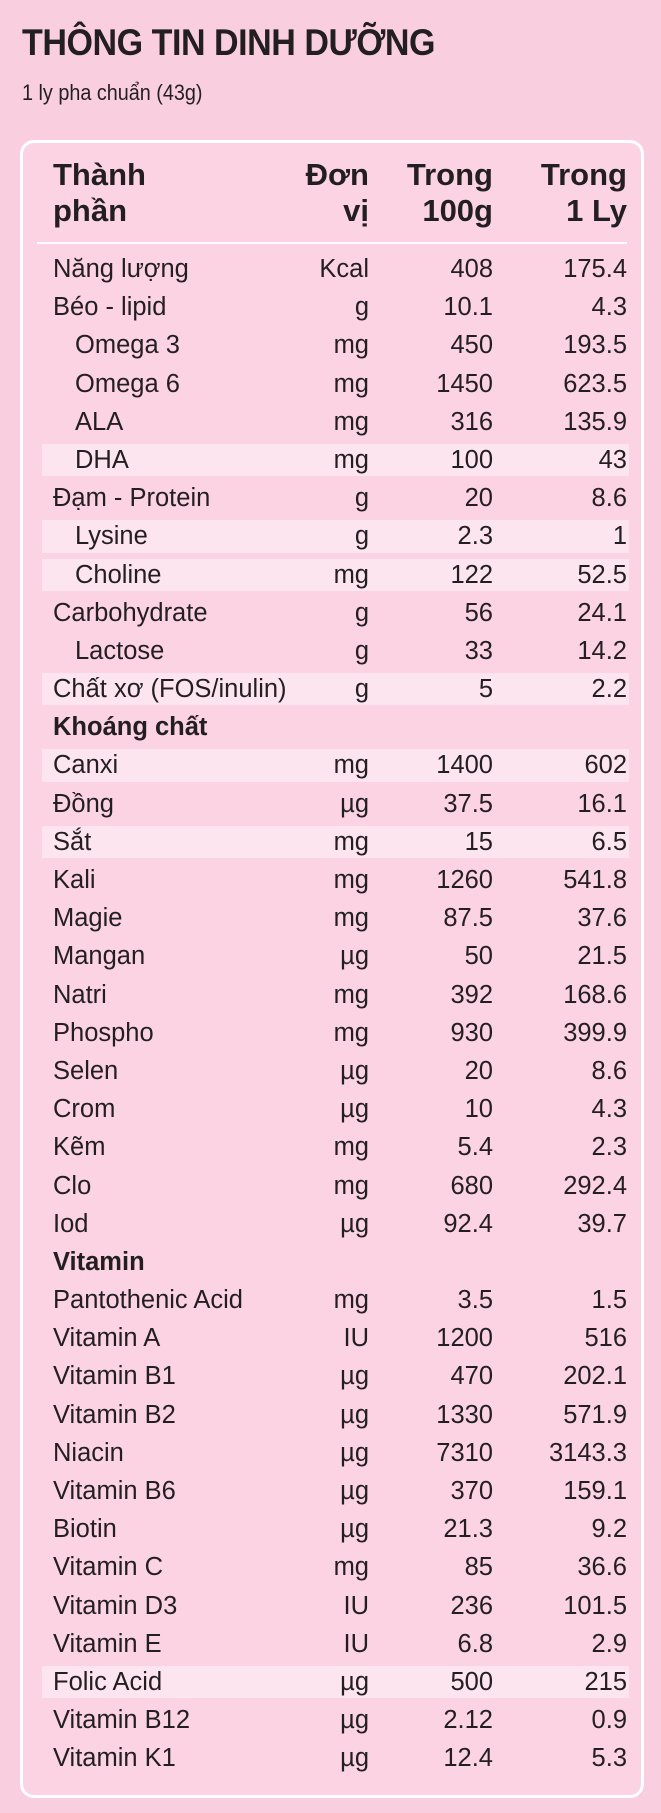 Image resolution: width=661 pixels, height=1813 pixels. I want to click on table-header: Thành phần Đơn vị Trong 100g Trong 1 Ly, so click(332, 193).